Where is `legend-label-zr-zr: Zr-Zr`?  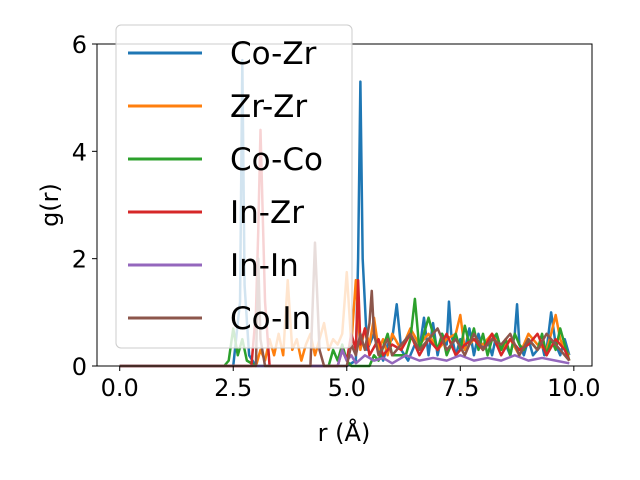
legend-label-zr-zr: Zr-Zr is located at coordinates (268, 107).